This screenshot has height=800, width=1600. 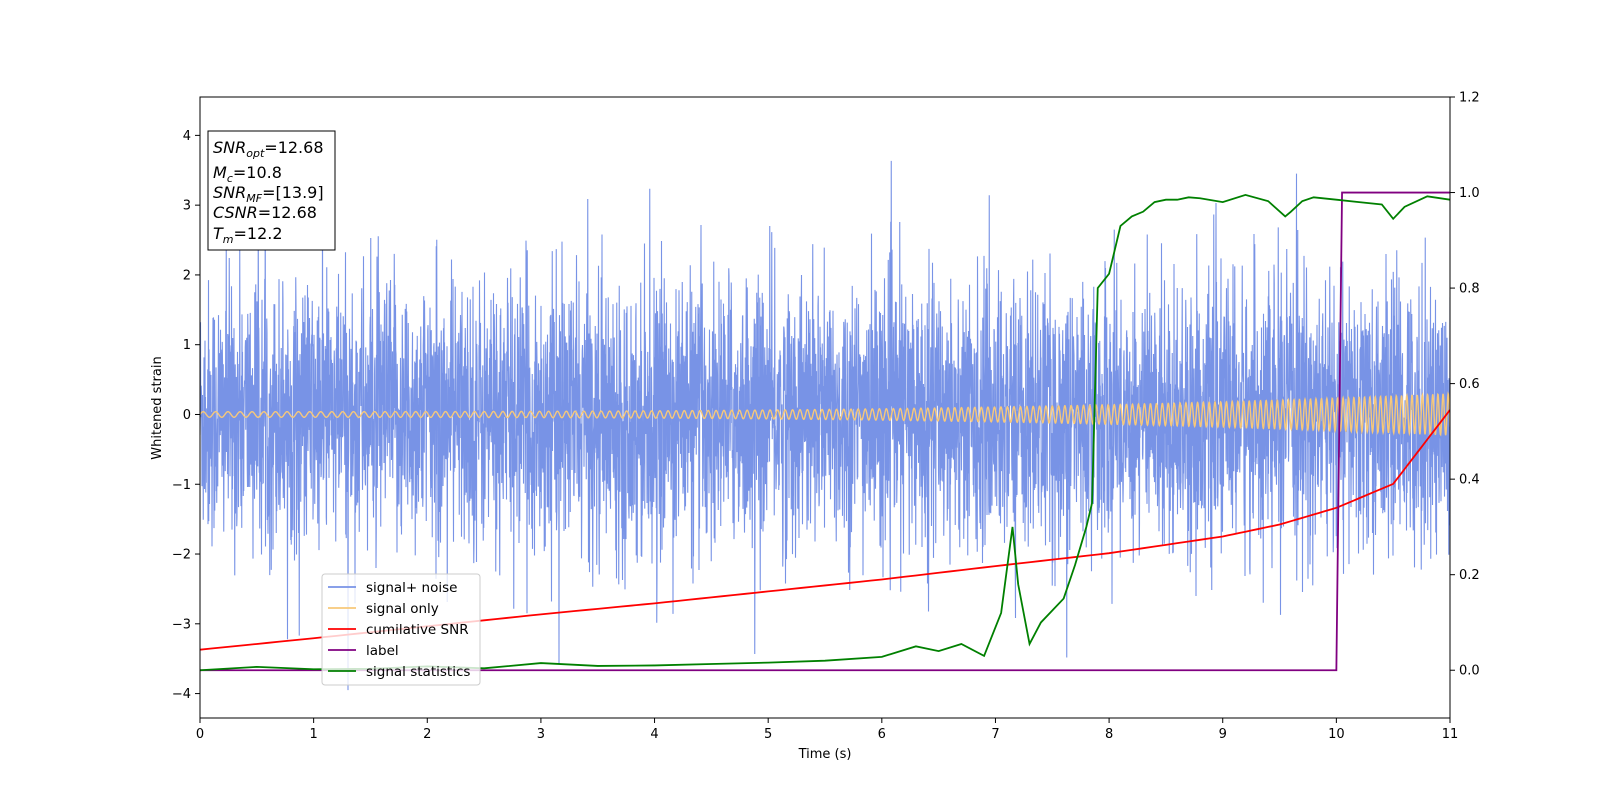 What do you see at coordinates (882, 734) in the screenshot?
I see `x-tick-label: 6` at bounding box center [882, 734].